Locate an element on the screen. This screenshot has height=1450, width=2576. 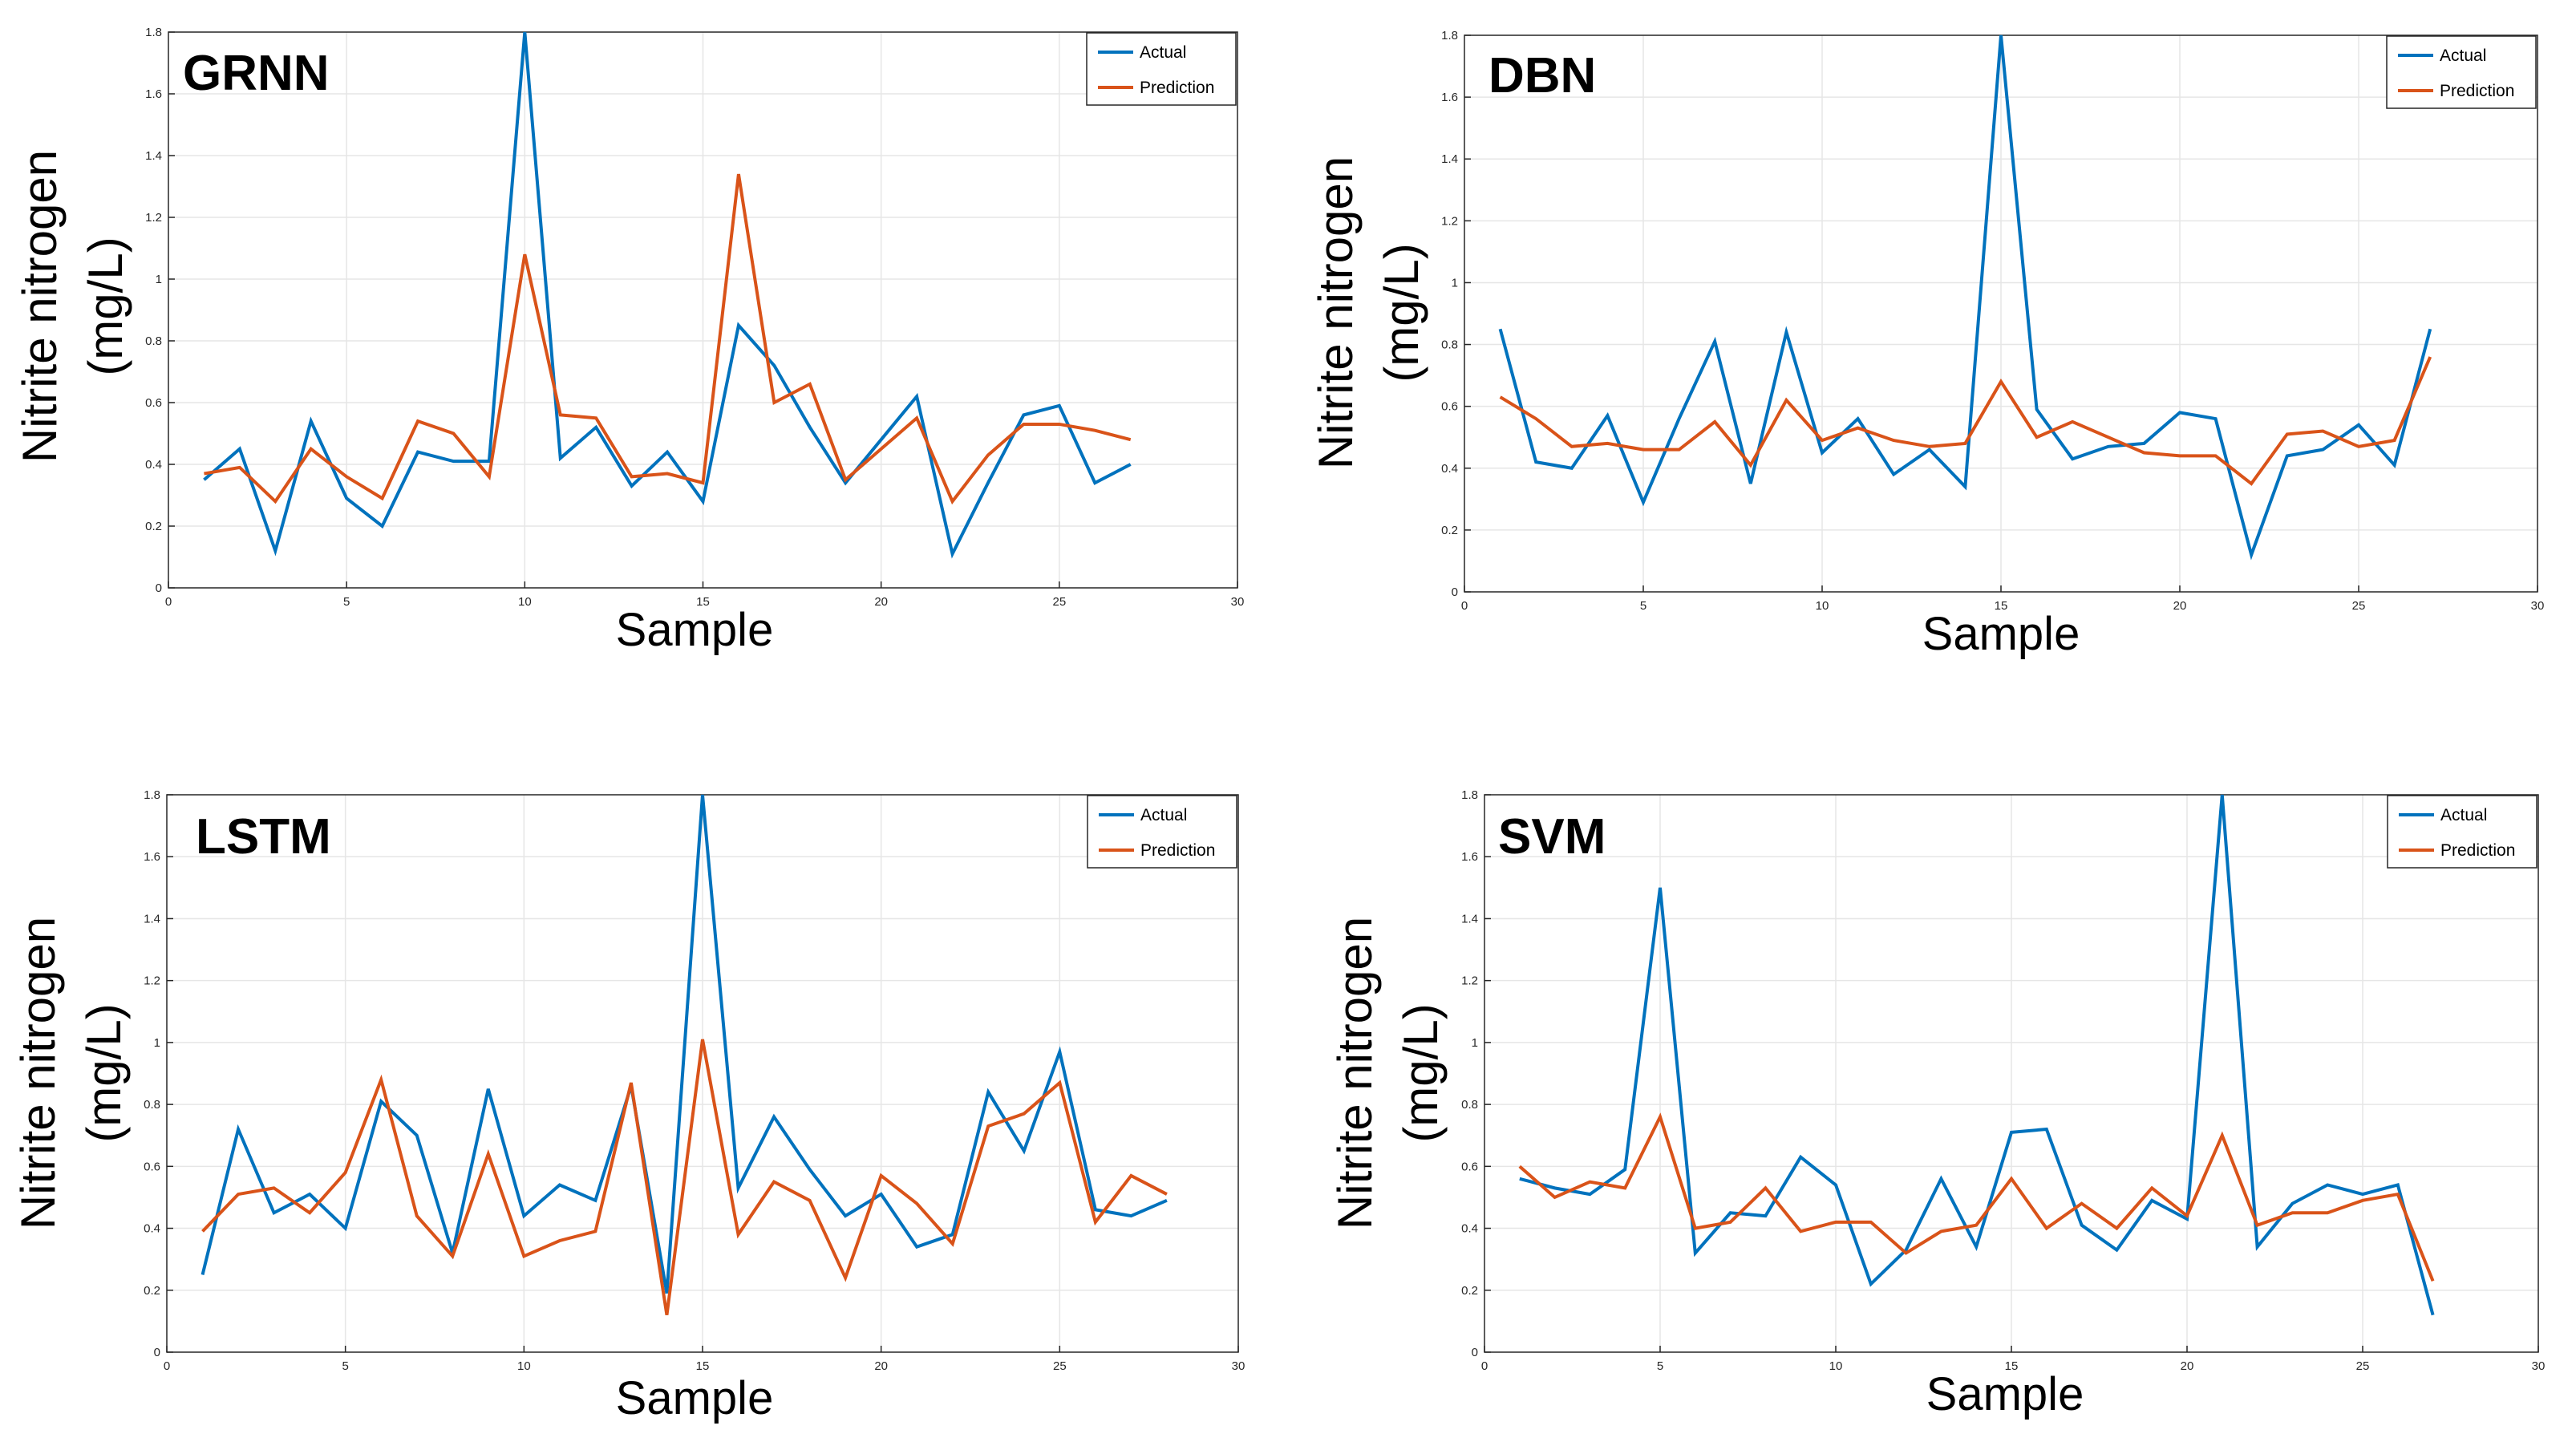
panel-title: DBN is located at coordinates (1542, 75).